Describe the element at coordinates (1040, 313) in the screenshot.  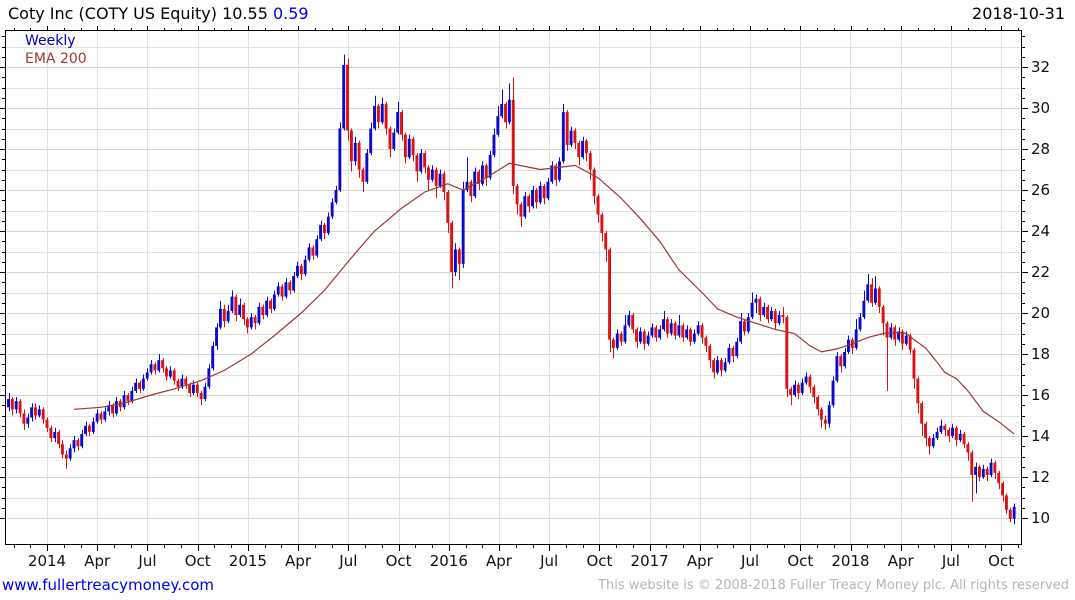
I see `y-tick-label: 20` at that location.